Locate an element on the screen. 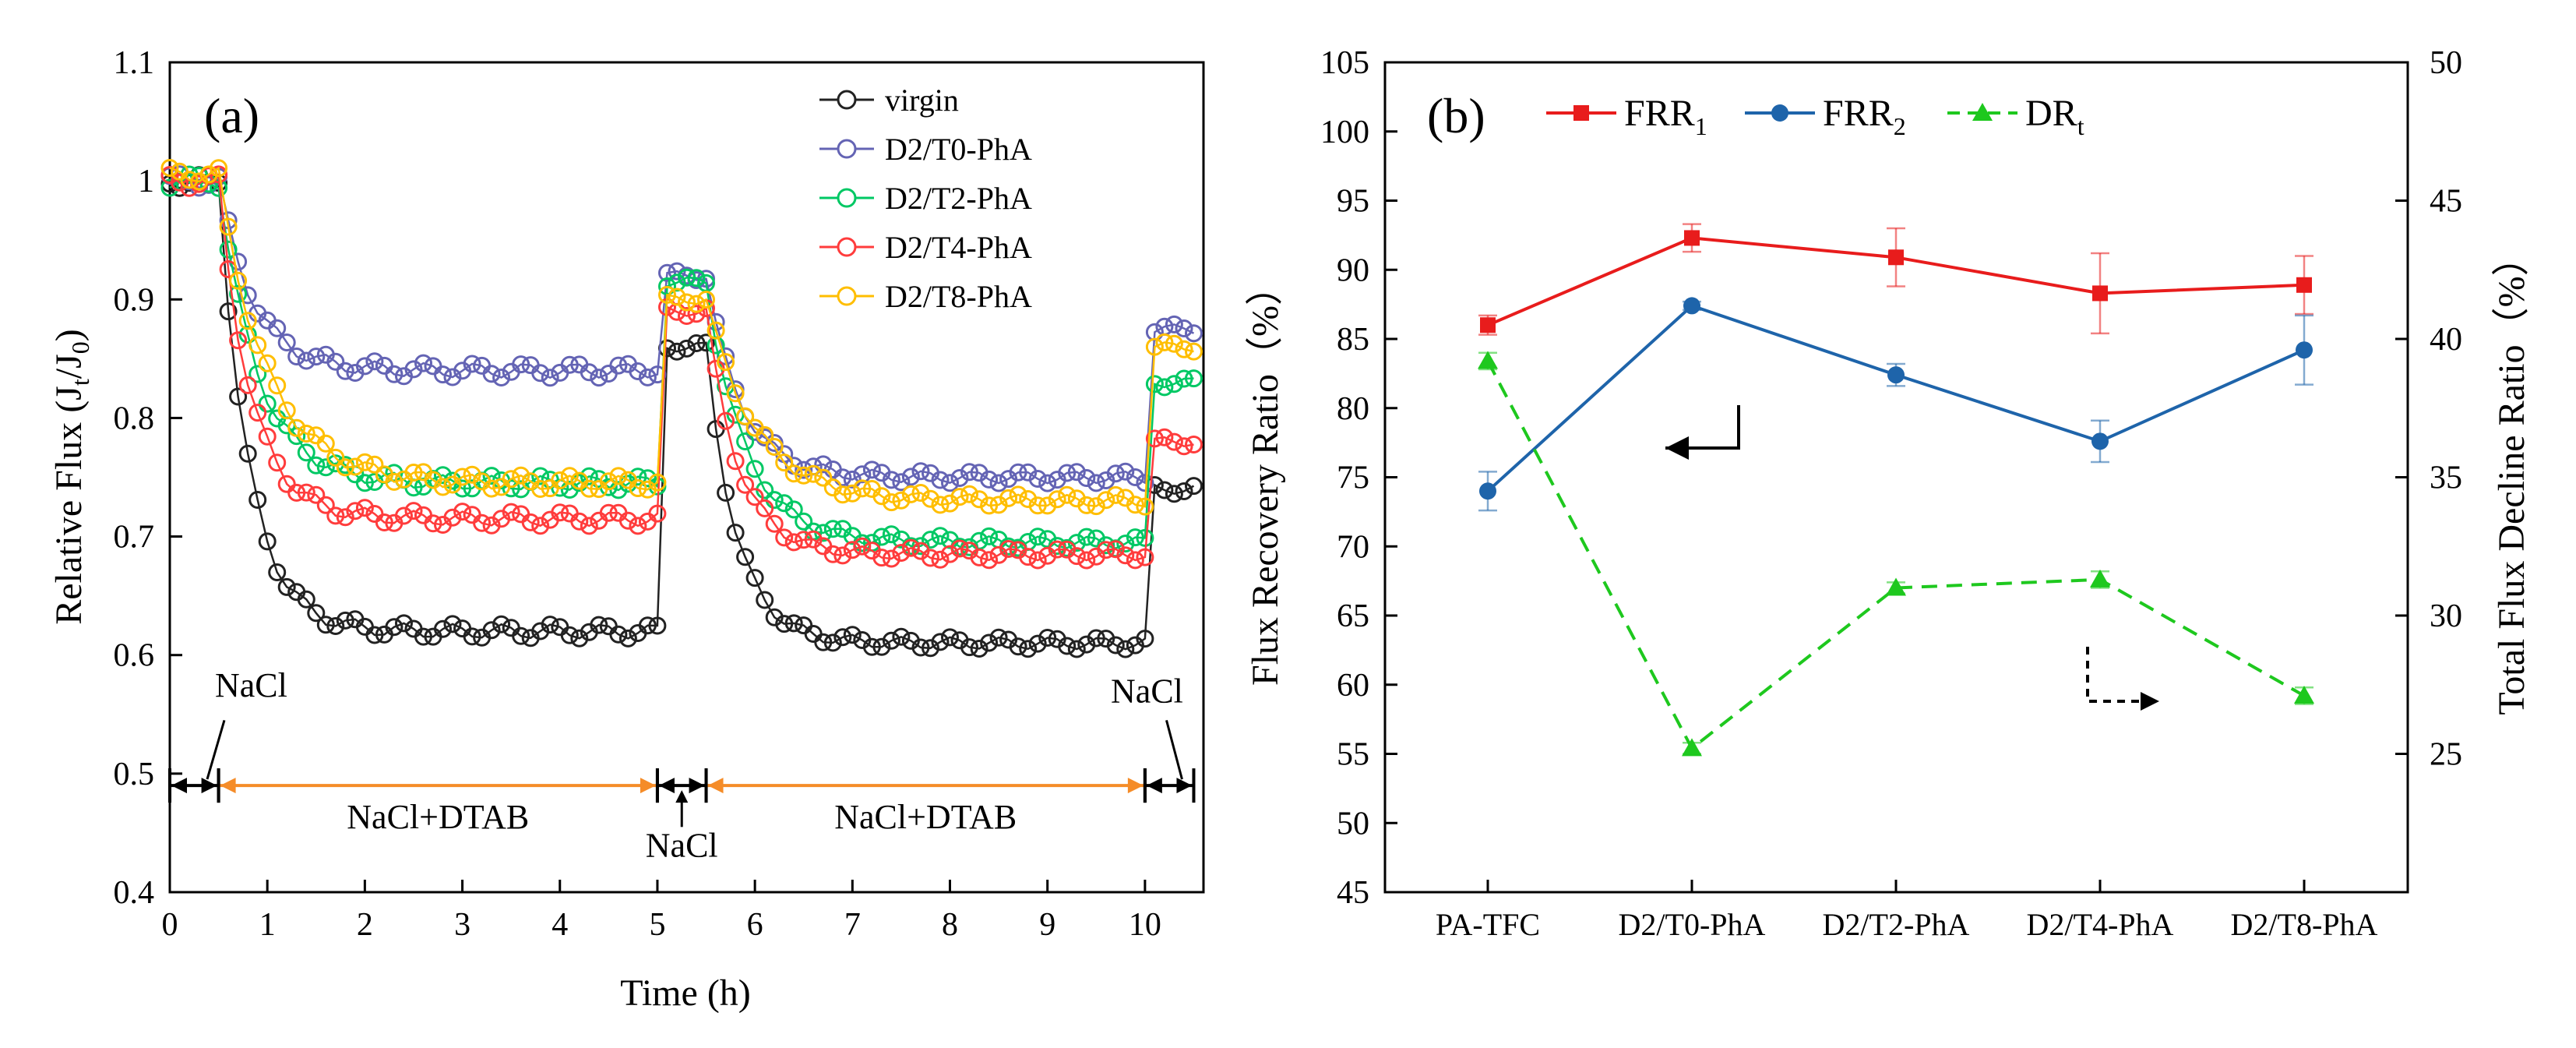  x-tick-label-a: 10 is located at coordinates (1145, 925).